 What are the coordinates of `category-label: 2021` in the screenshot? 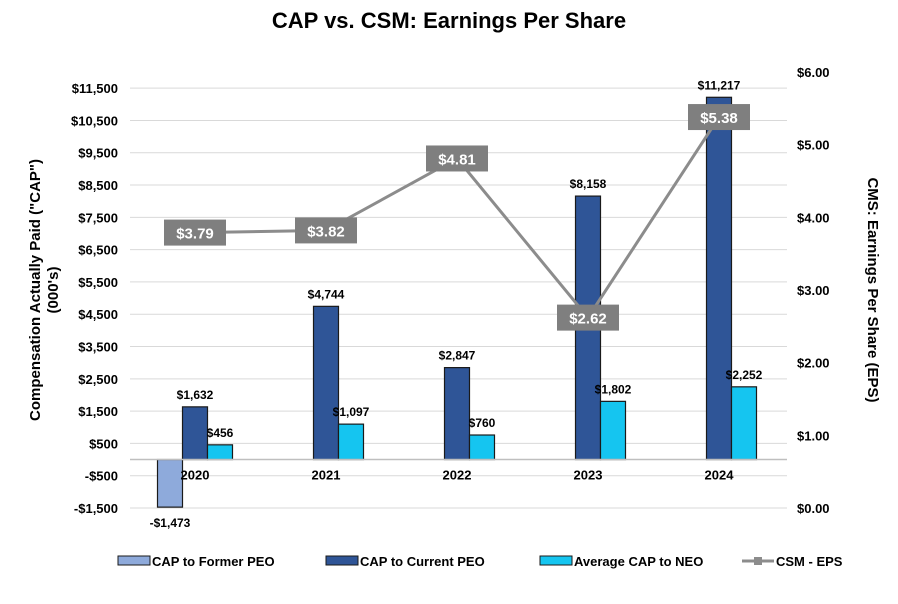 It's located at (326, 475).